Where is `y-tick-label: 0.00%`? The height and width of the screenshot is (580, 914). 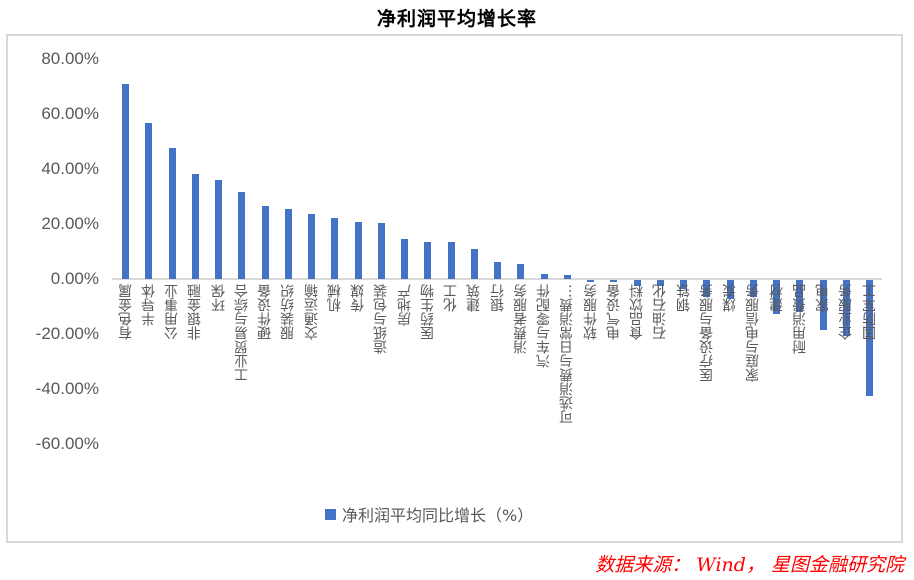 y-tick-label: 0.00% is located at coordinates (74, 278).